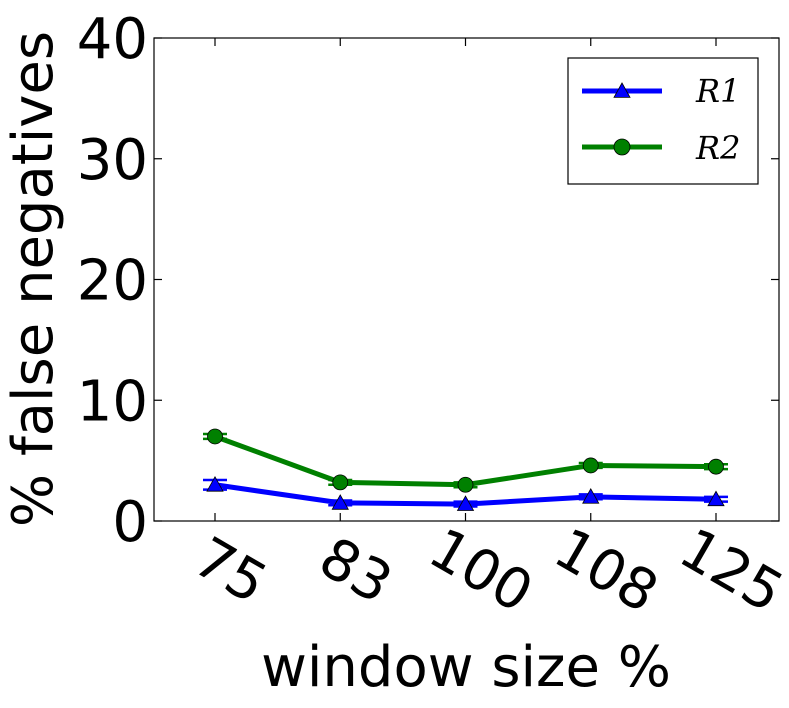 This screenshot has width=789, height=708. What do you see at coordinates (480, 571) in the screenshot?
I see `x-tick-label: 100` at bounding box center [480, 571].